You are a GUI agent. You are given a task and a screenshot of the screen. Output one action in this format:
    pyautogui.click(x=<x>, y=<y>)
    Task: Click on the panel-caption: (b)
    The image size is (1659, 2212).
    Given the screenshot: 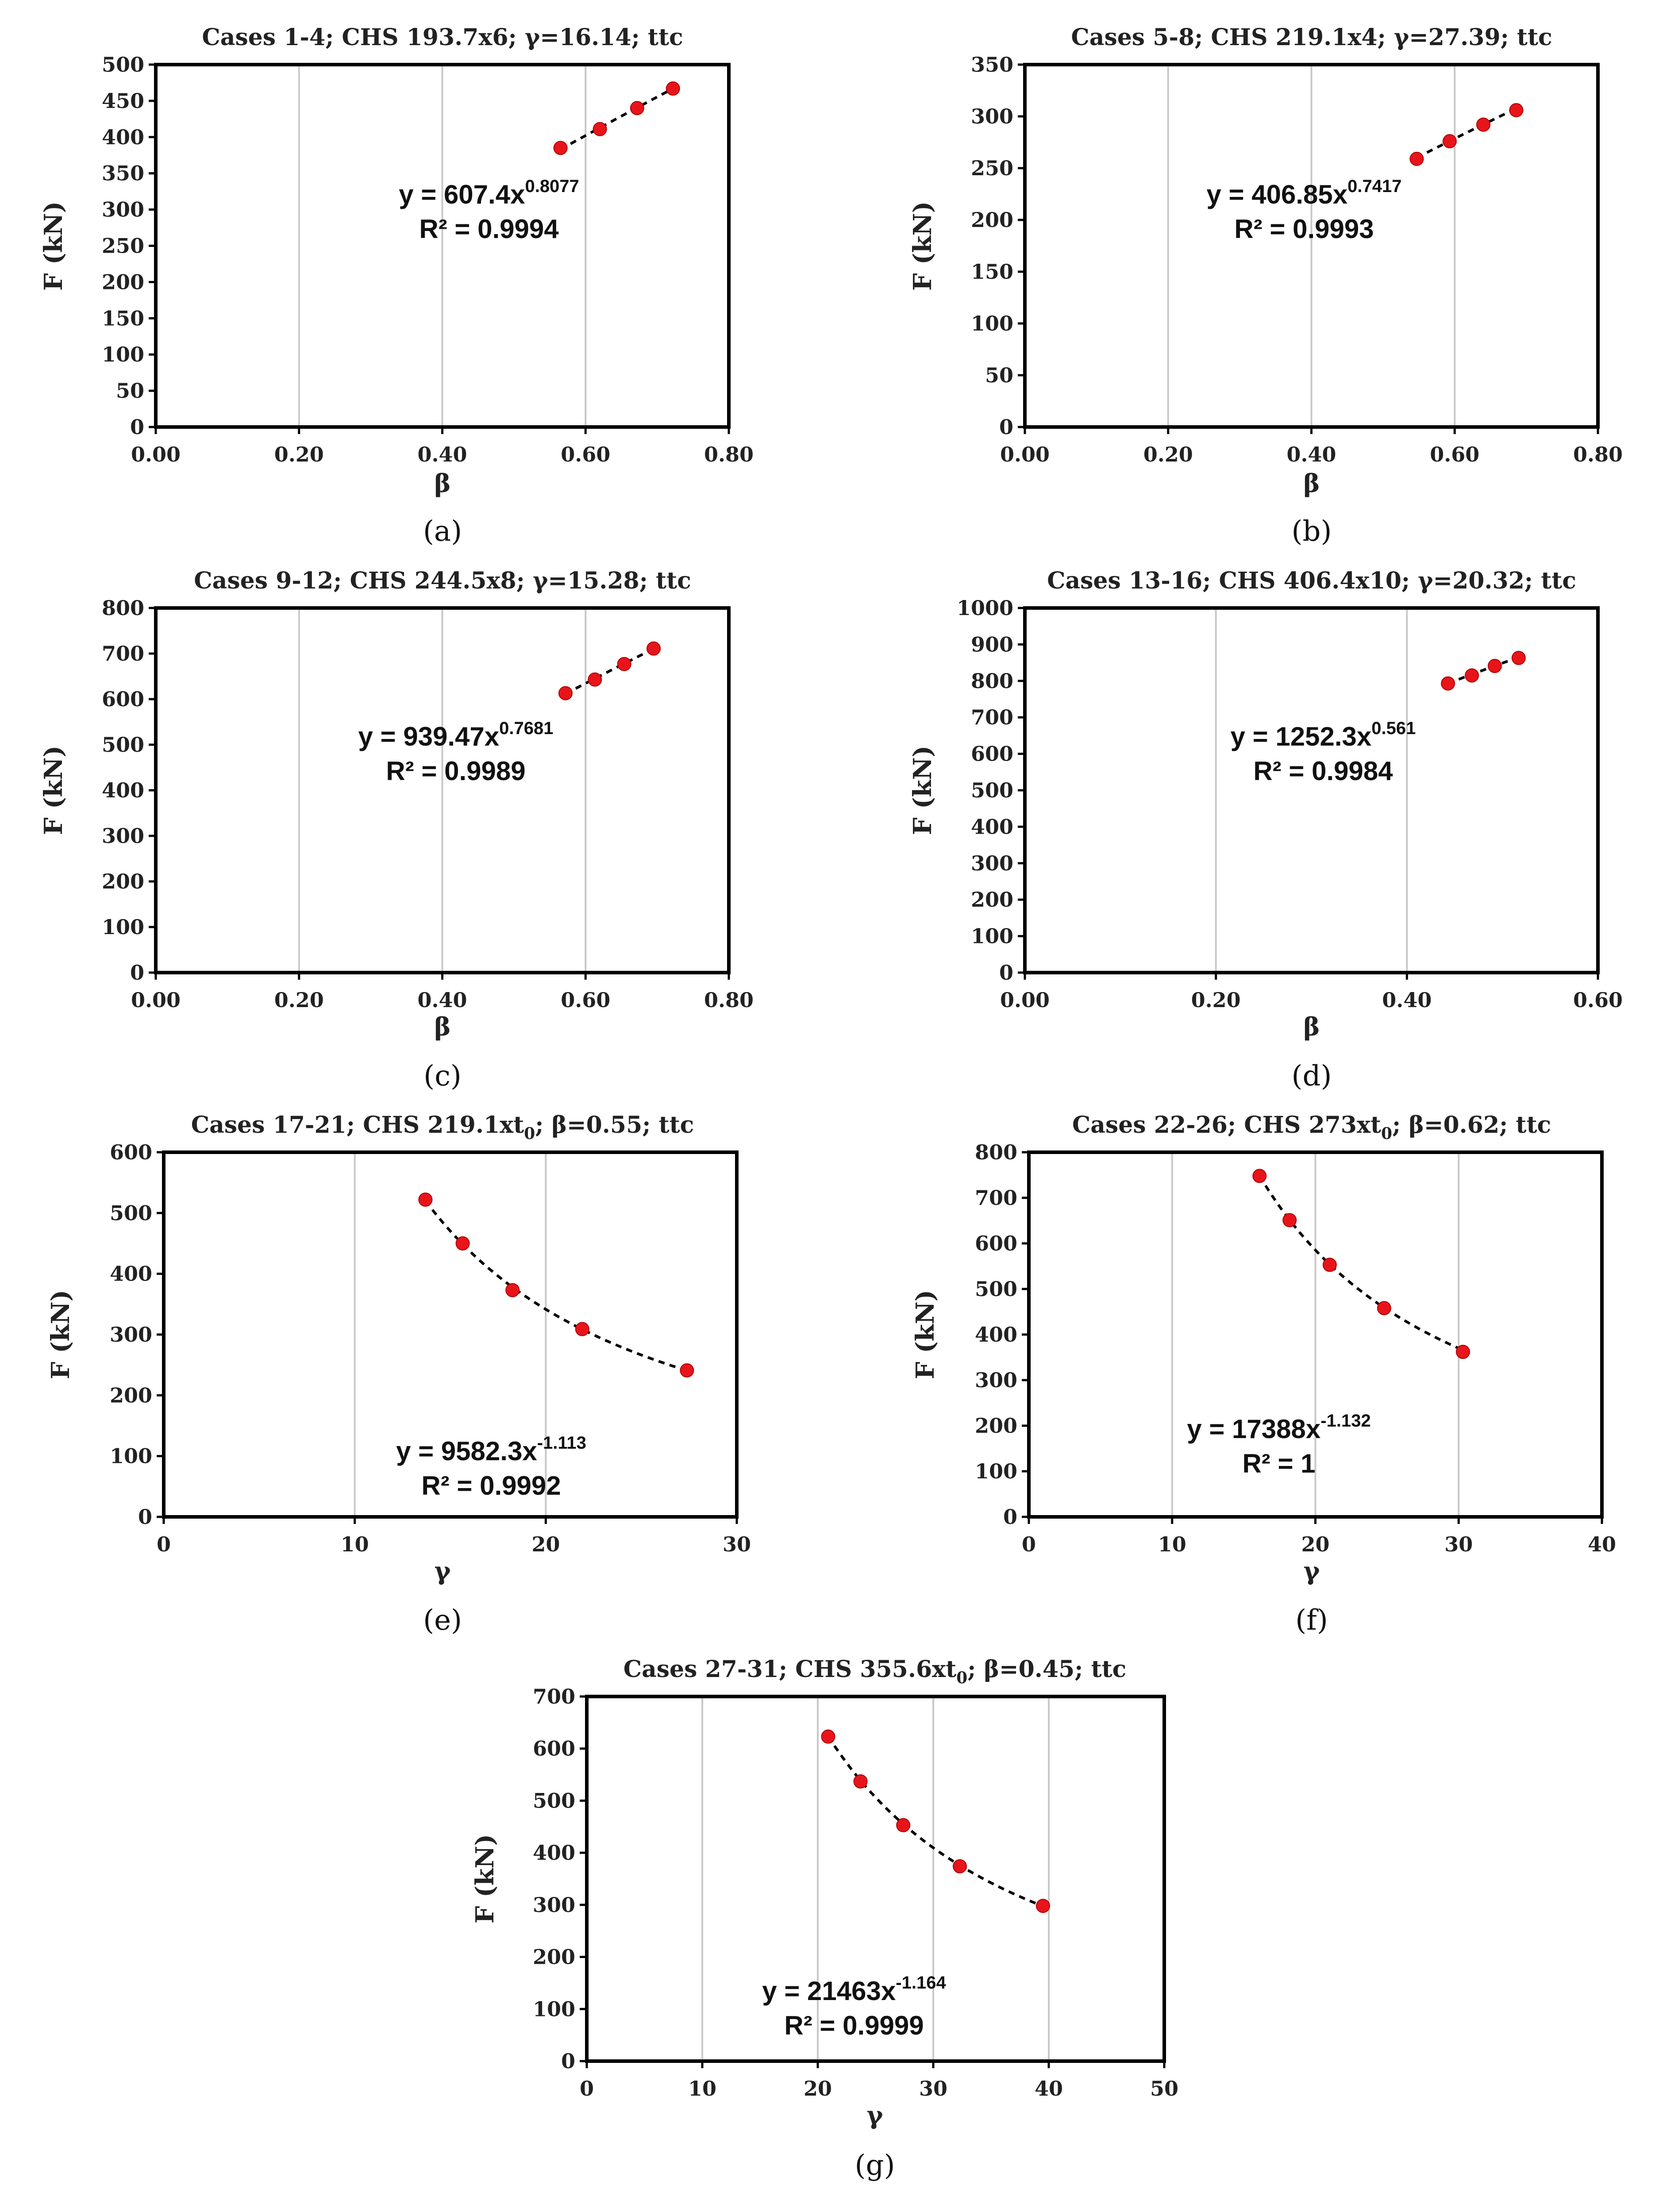 What is the action you would take?
    pyautogui.click(x=1312, y=532)
    